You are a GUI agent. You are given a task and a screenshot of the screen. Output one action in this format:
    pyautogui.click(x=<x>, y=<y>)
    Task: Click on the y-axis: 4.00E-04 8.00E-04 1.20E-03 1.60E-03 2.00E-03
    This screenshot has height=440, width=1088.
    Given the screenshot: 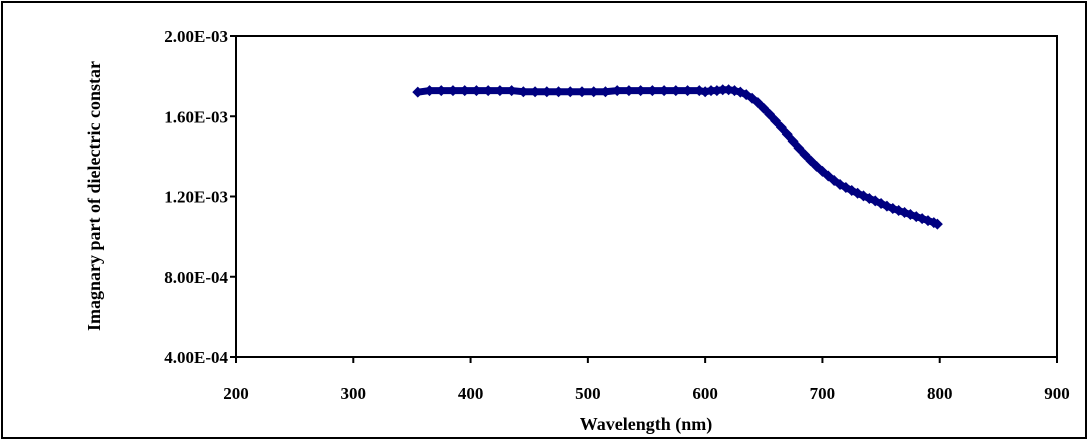 What is the action you would take?
    pyautogui.click(x=200, y=197)
    